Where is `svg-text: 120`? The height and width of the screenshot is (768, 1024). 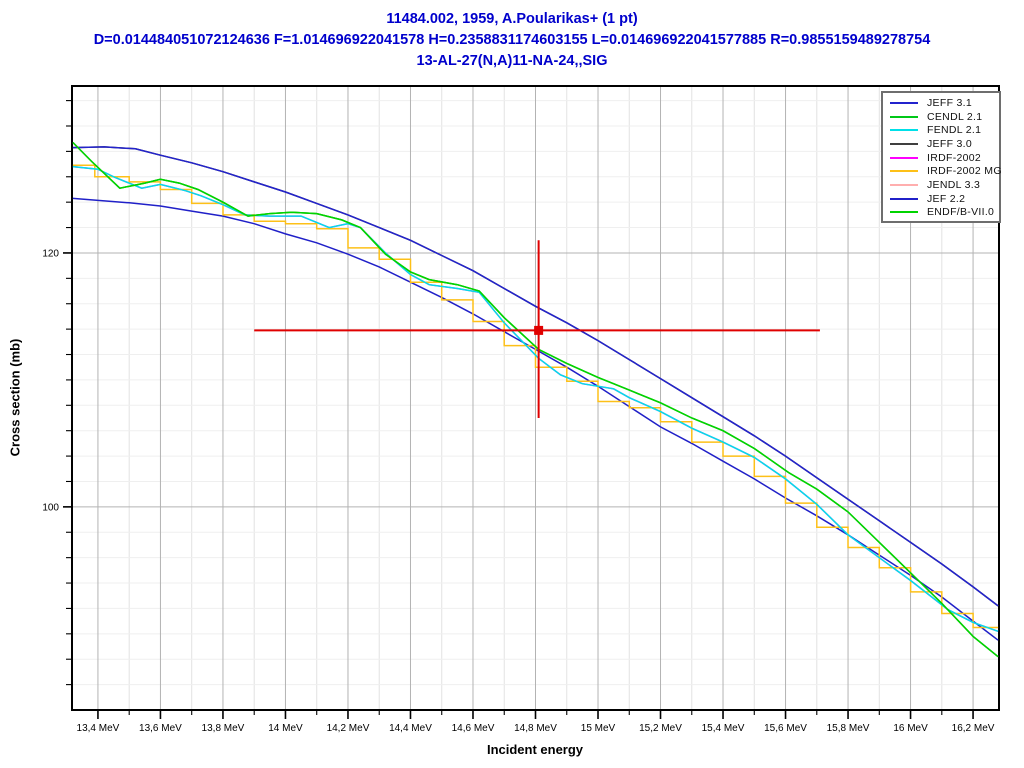 svg-text: 120 is located at coordinates (50, 253).